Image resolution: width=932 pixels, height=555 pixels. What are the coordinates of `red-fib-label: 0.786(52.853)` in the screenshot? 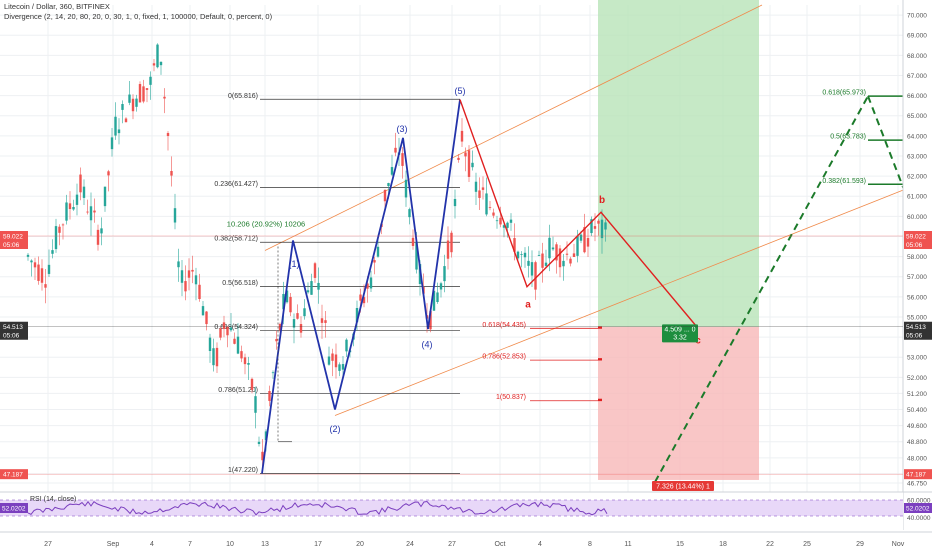 It's located at (504, 357).